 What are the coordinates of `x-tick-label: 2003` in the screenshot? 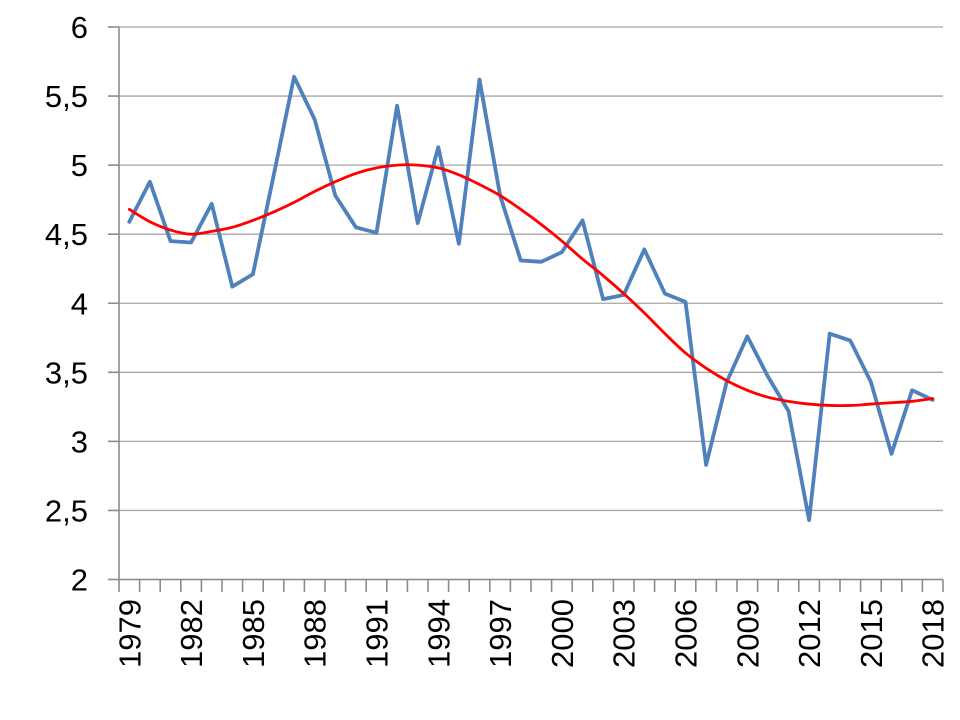 It's located at (624, 633).